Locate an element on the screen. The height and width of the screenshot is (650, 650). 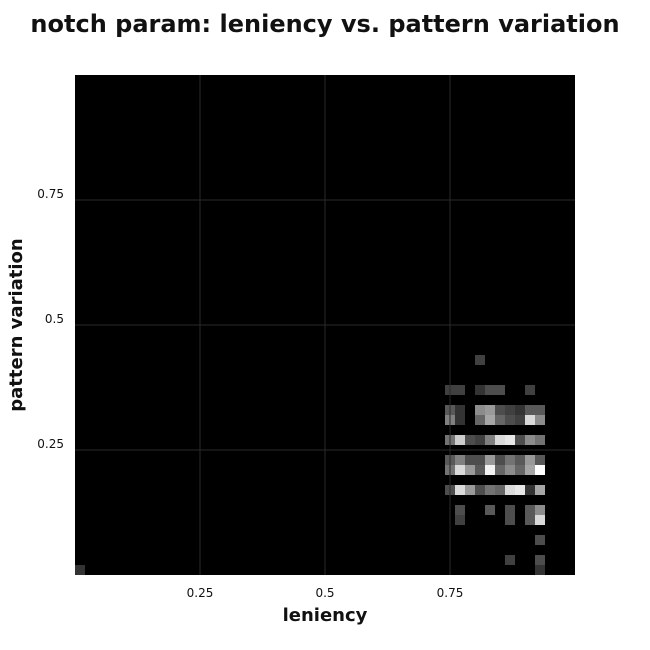
y-axis-label: pattern variation is located at coordinates (16, 324).